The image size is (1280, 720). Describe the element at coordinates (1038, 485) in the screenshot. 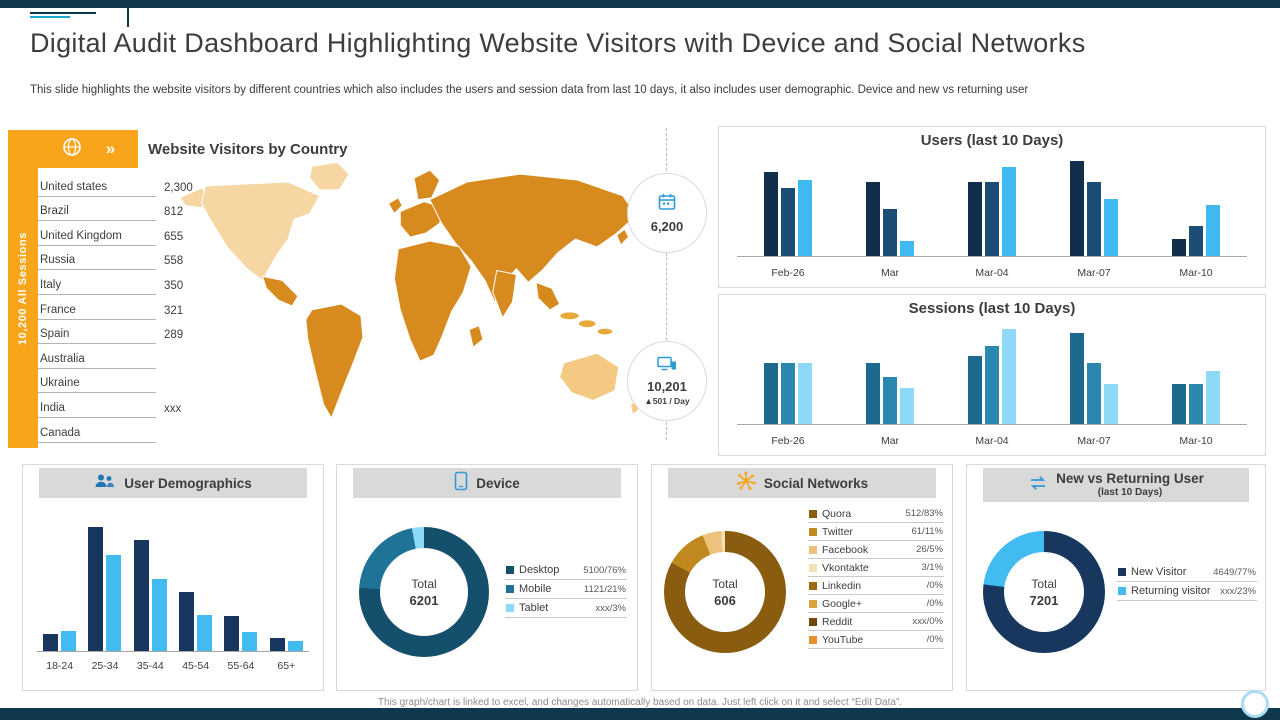

I see `swap-arrows-icon` at that location.